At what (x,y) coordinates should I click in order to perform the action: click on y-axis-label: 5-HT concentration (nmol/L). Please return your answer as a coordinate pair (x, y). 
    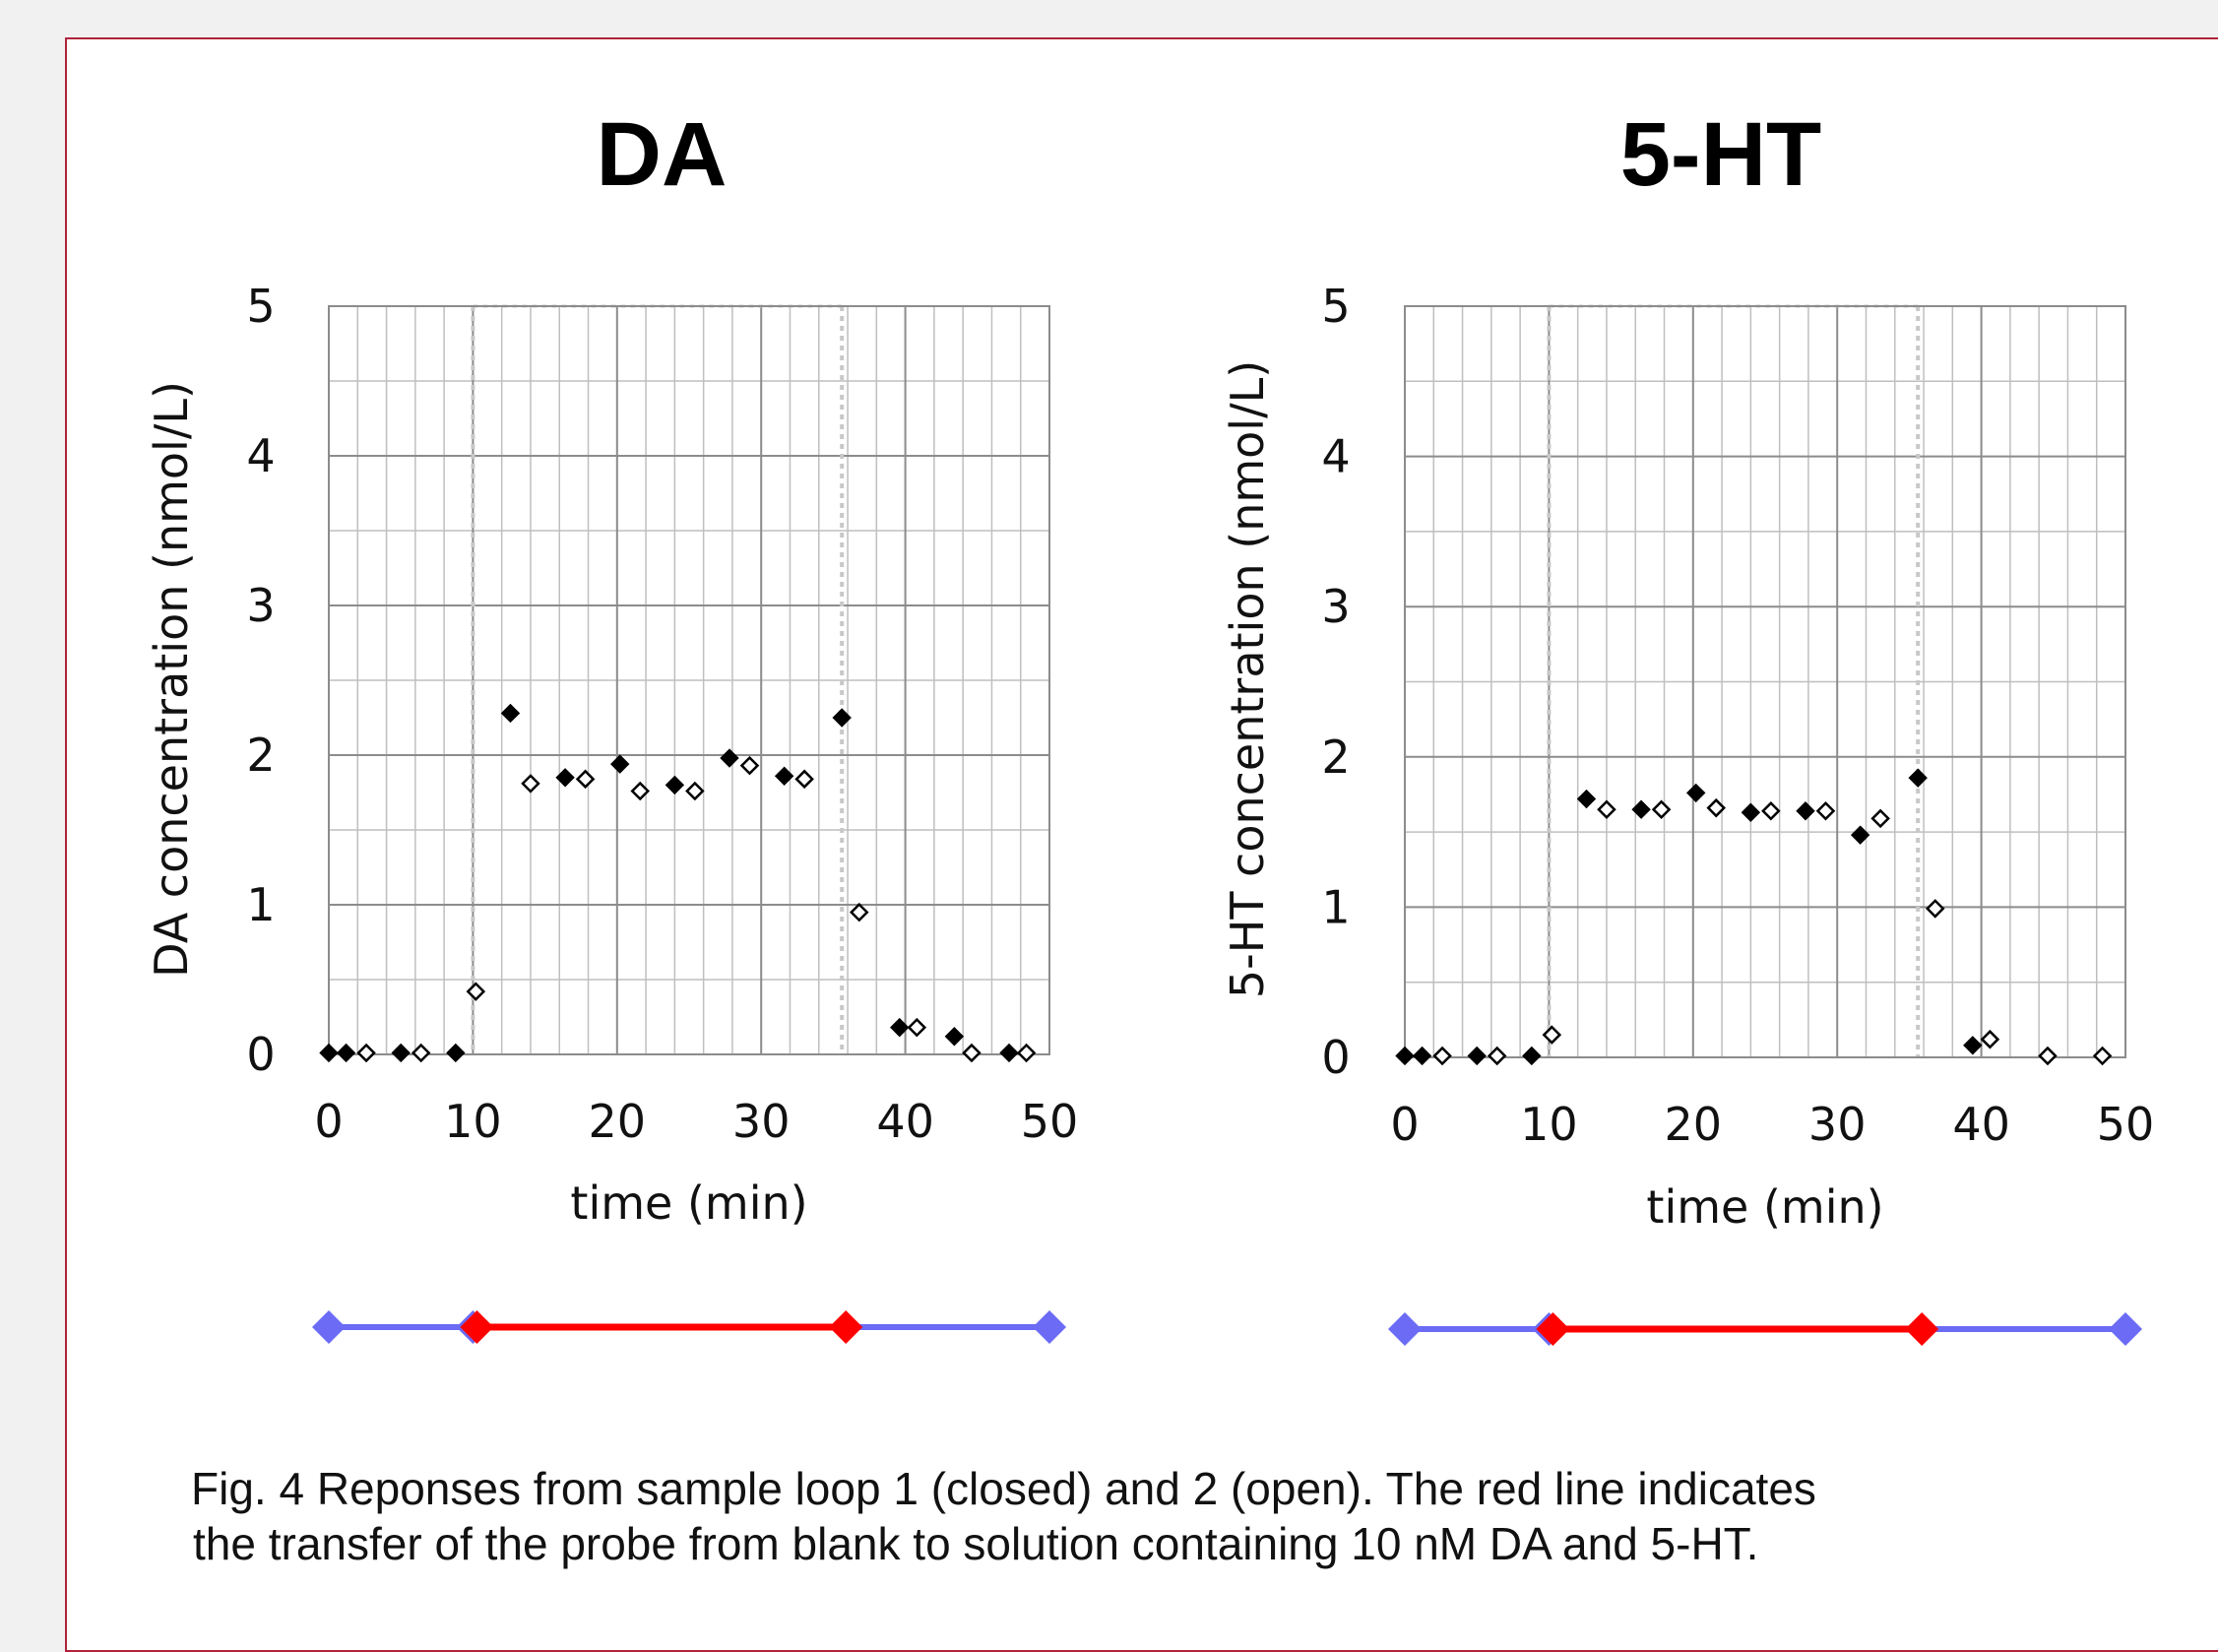
    Looking at the image, I should click on (1247, 679).